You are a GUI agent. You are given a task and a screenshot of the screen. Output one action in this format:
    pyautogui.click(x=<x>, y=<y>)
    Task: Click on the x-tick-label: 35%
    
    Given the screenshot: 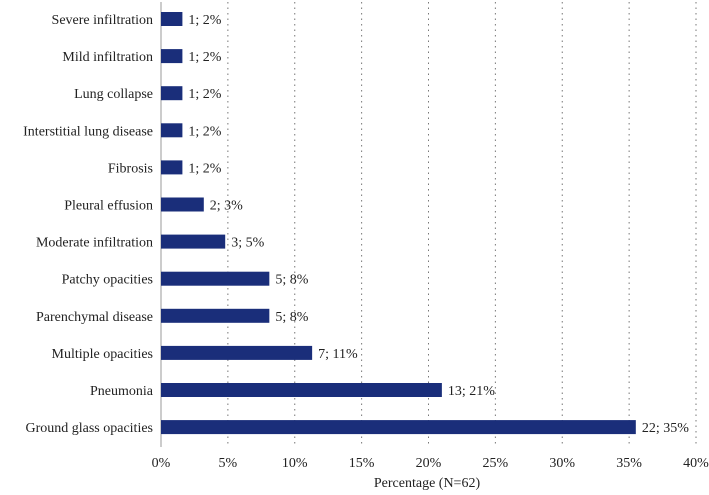 What is the action you would take?
    pyautogui.click(x=629, y=463)
    